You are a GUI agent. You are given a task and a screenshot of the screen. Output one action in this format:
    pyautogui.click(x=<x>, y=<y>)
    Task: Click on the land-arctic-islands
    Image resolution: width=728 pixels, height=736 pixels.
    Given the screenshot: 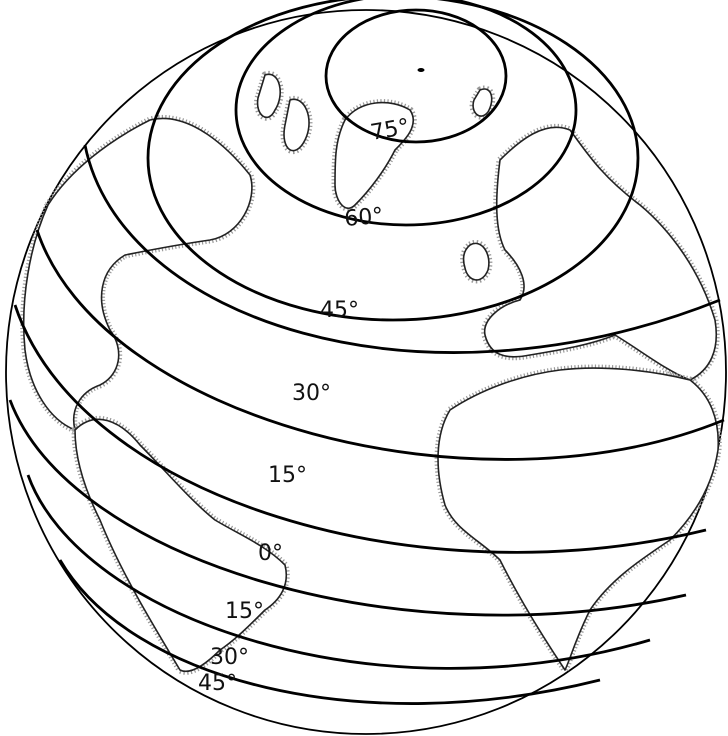 What is the action you would take?
    pyautogui.click(x=283, y=112)
    